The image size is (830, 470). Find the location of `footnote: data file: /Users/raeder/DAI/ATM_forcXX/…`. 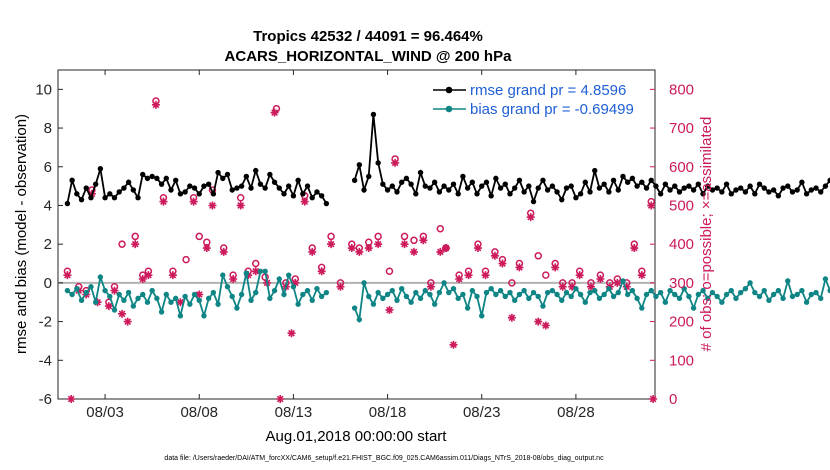

footnote: data file: /Users/raeder/DAI/ATM_forcXX/… is located at coordinates (384, 458).